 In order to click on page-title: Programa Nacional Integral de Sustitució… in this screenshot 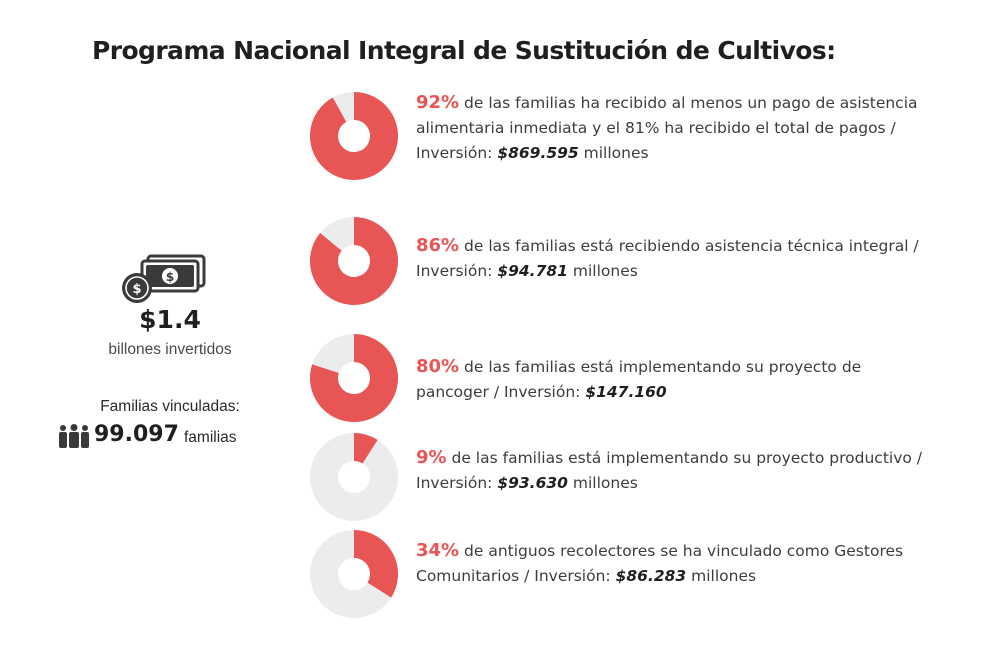, I will do `click(464, 50)`.